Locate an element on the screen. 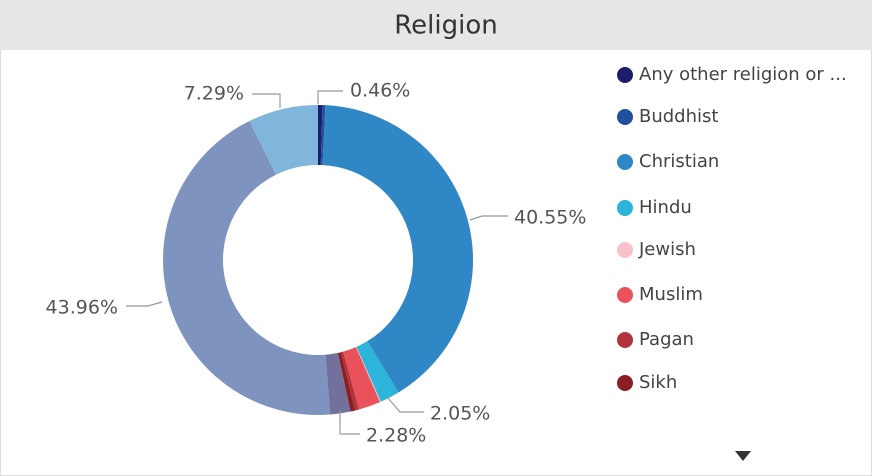 This screenshot has height=476, width=872. scroll-arrow is located at coordinates (743, 456).